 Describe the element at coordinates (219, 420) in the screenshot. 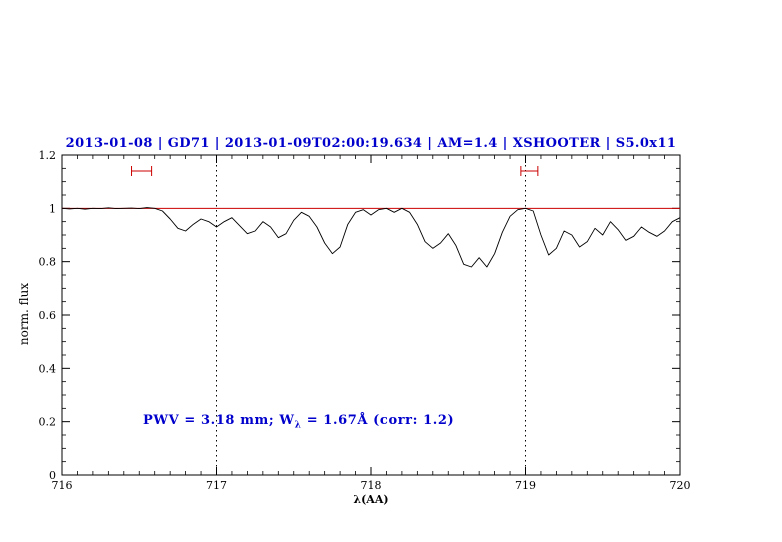

I see `annotation-prefix: PWV = 3.18 mm; W` at that location.